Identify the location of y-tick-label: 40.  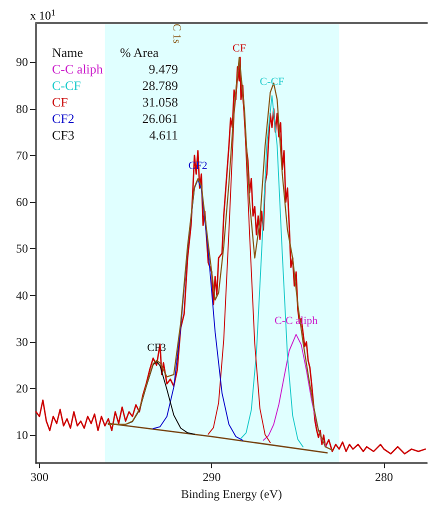
(22, 295).